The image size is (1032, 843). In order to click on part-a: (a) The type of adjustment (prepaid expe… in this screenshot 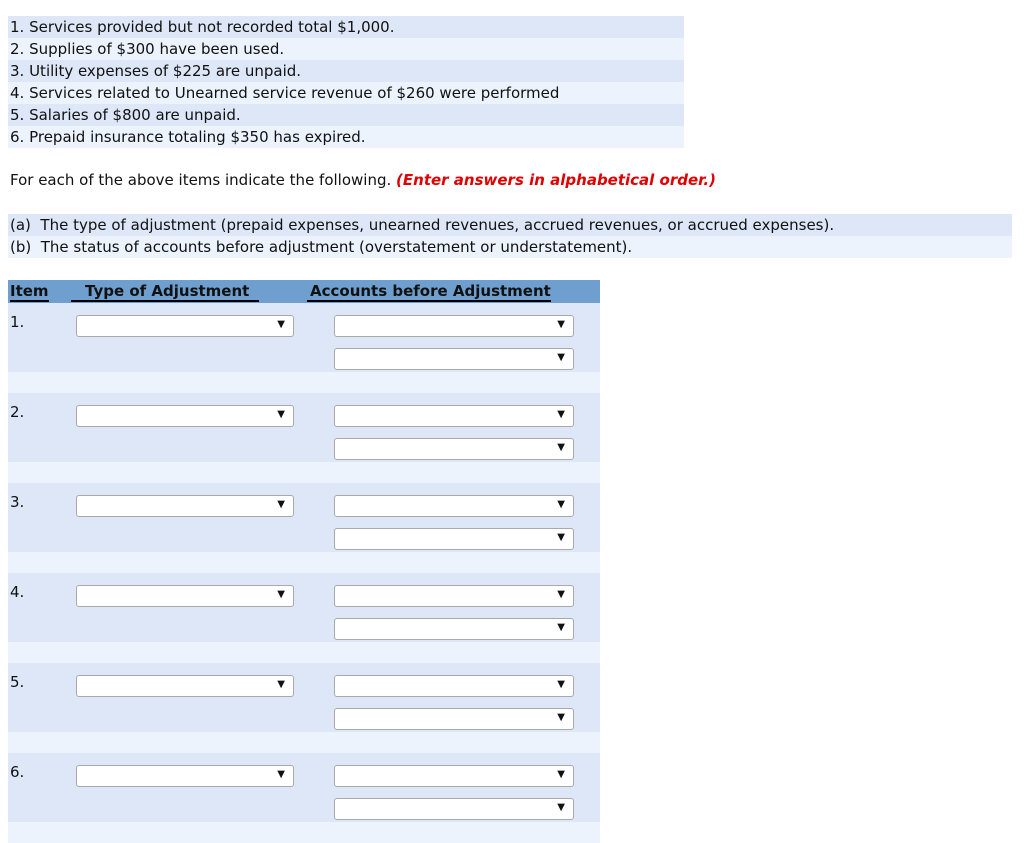, I will do `click(510, 225)`.